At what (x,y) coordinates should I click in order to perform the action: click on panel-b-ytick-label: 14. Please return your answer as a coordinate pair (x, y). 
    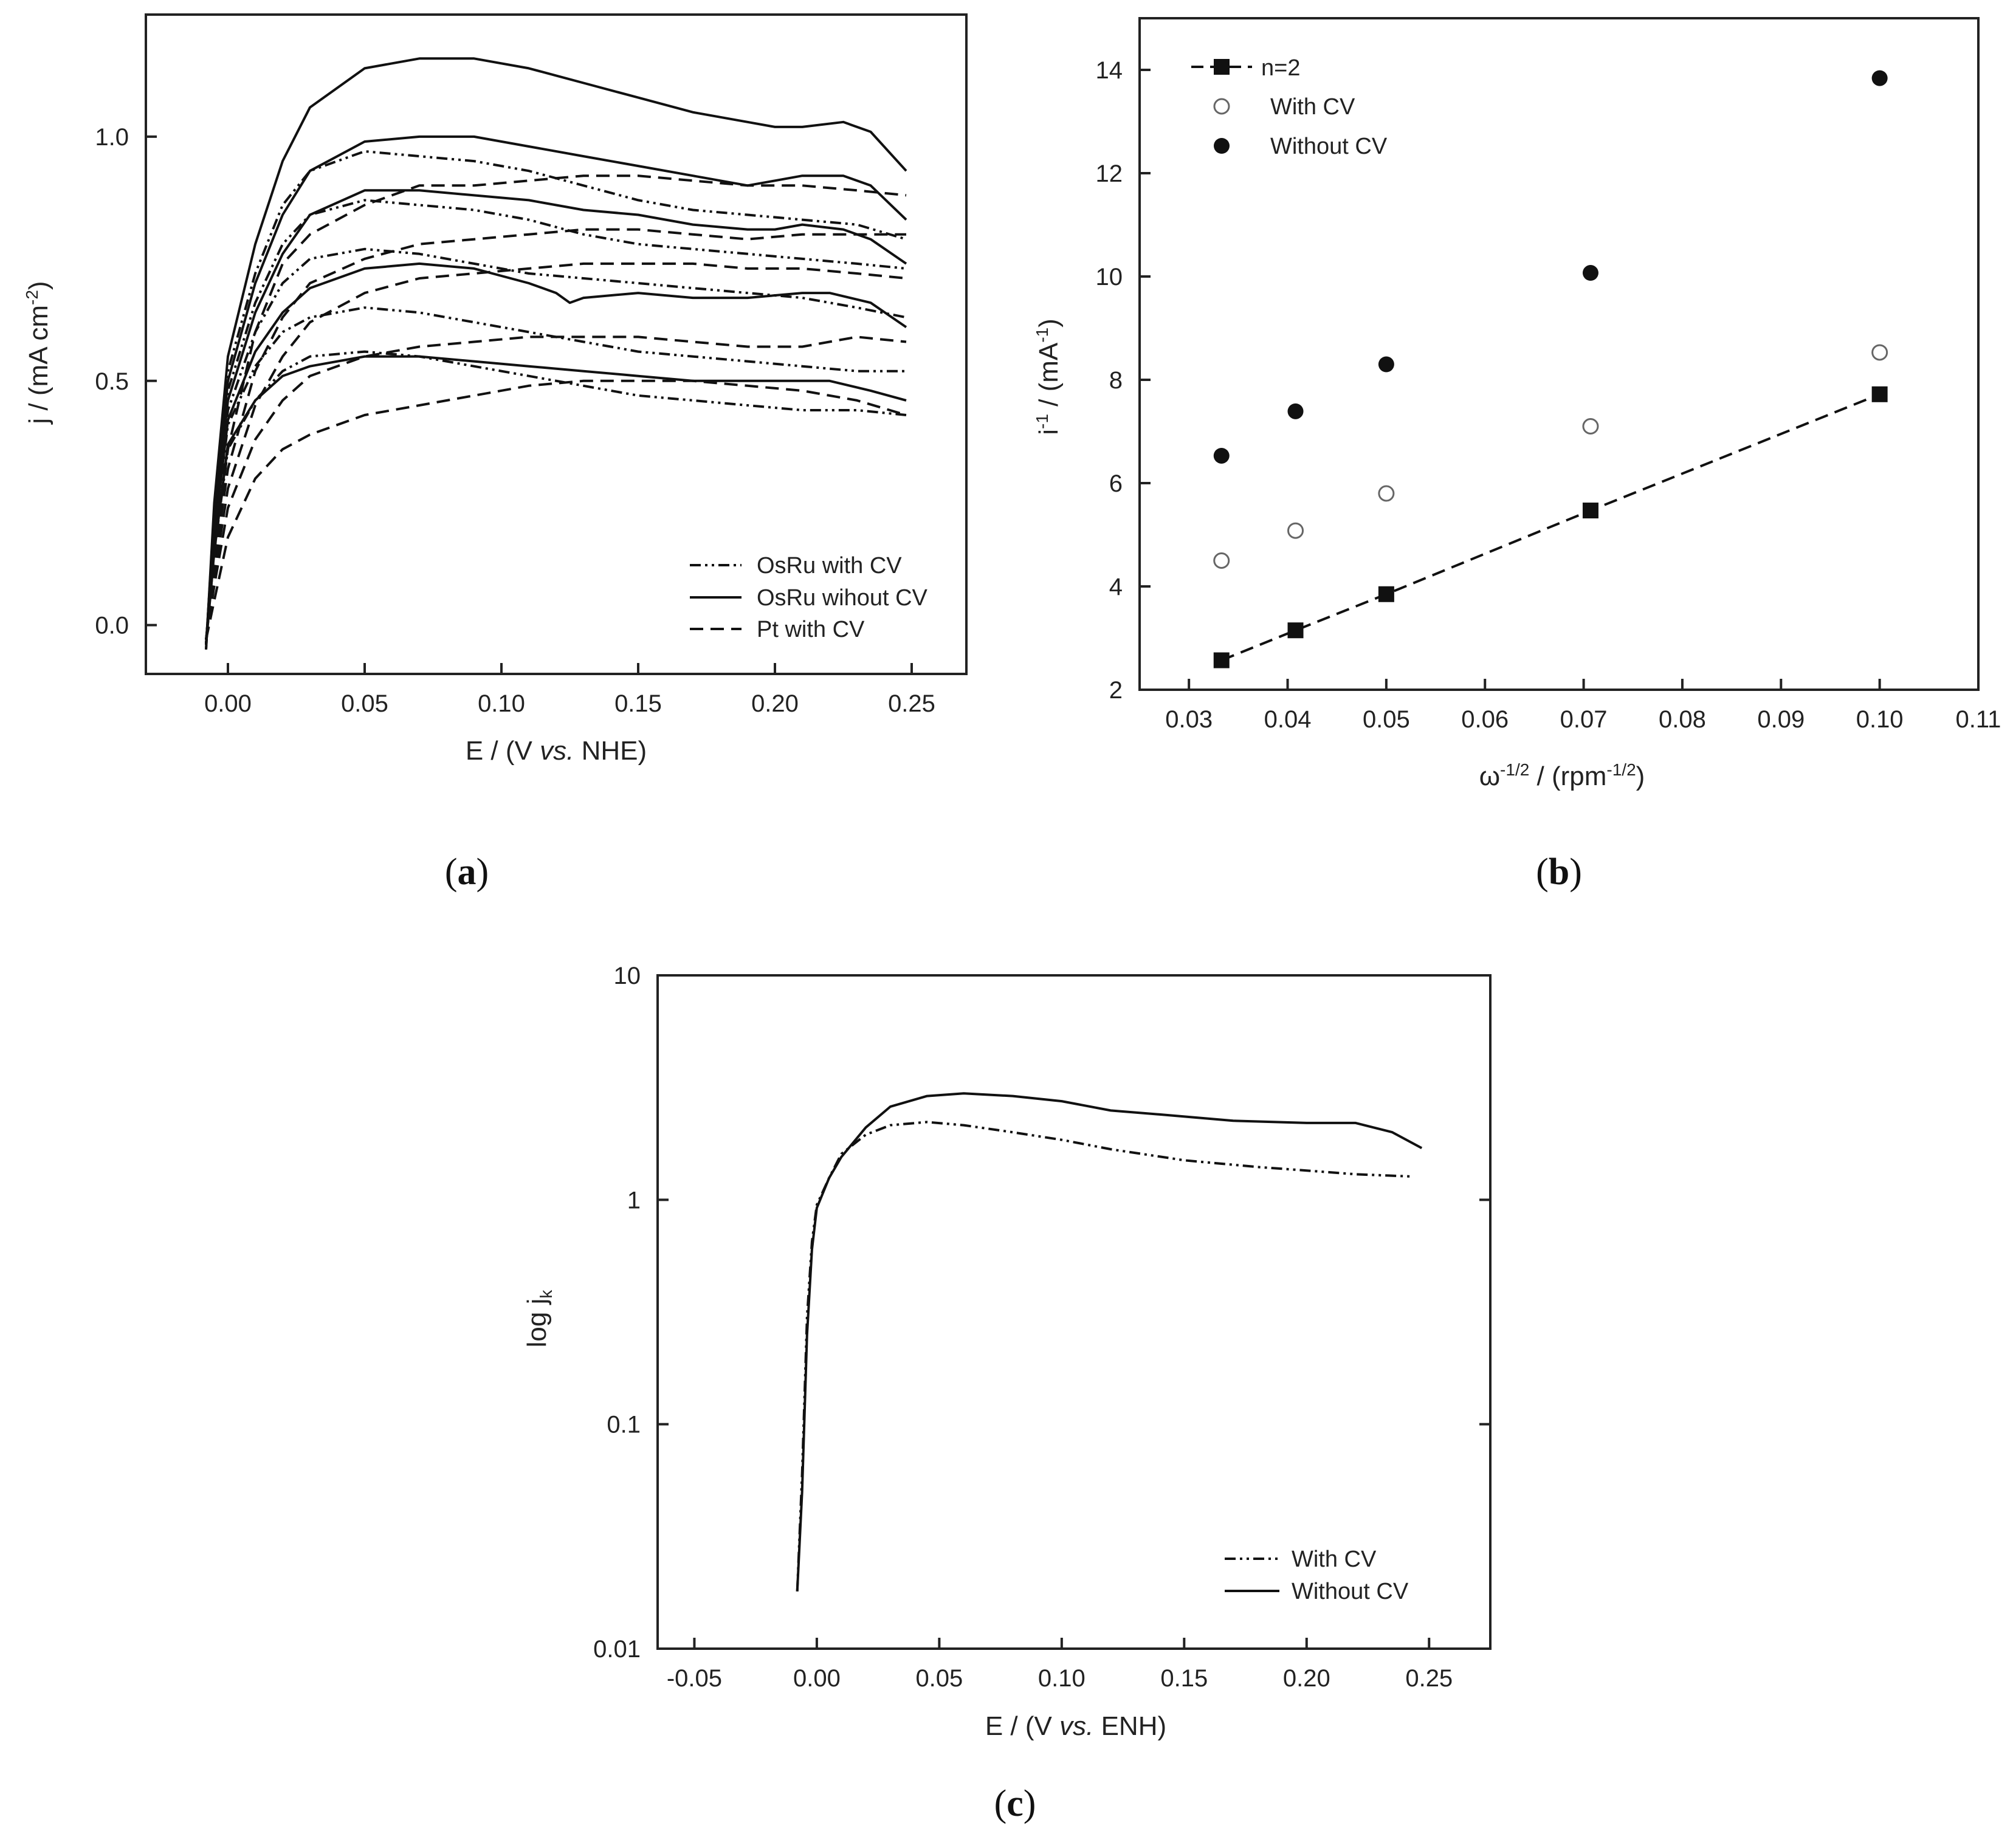
    Looking at the image, I should click on (1109, 70).